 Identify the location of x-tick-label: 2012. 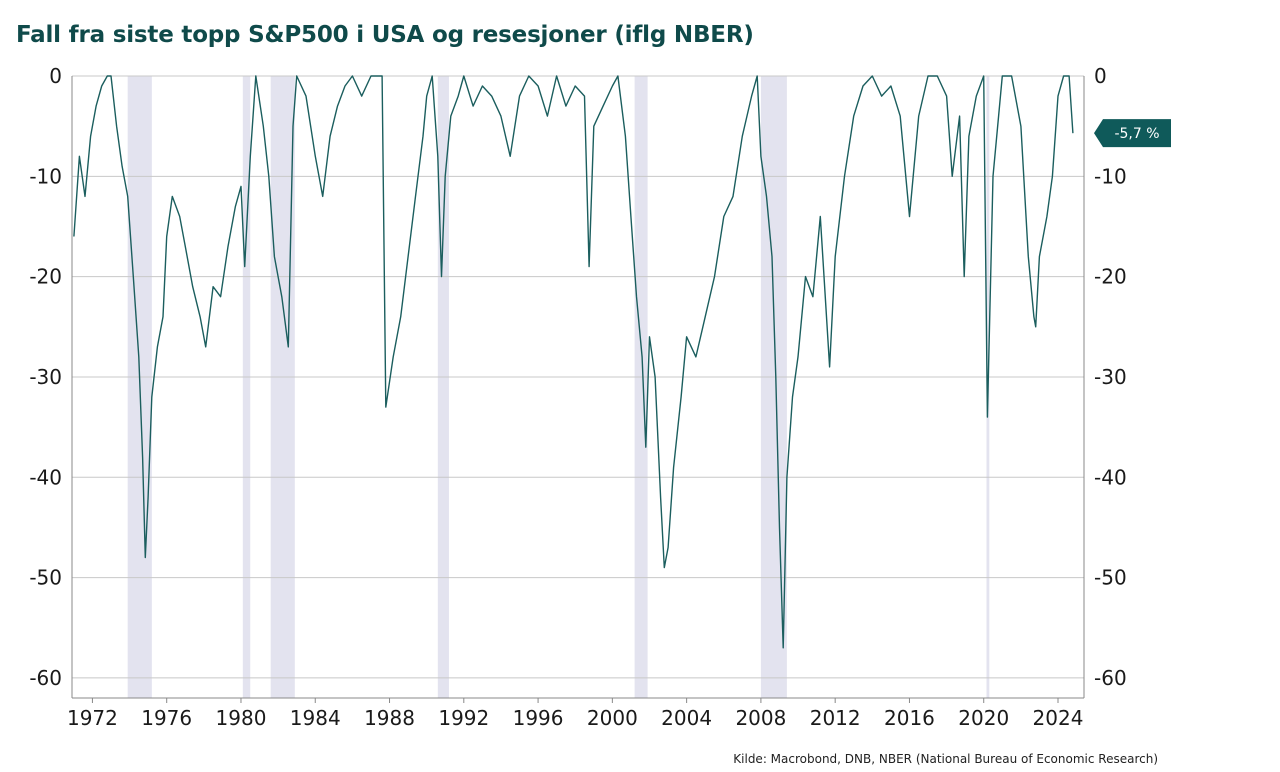
(835, 718).